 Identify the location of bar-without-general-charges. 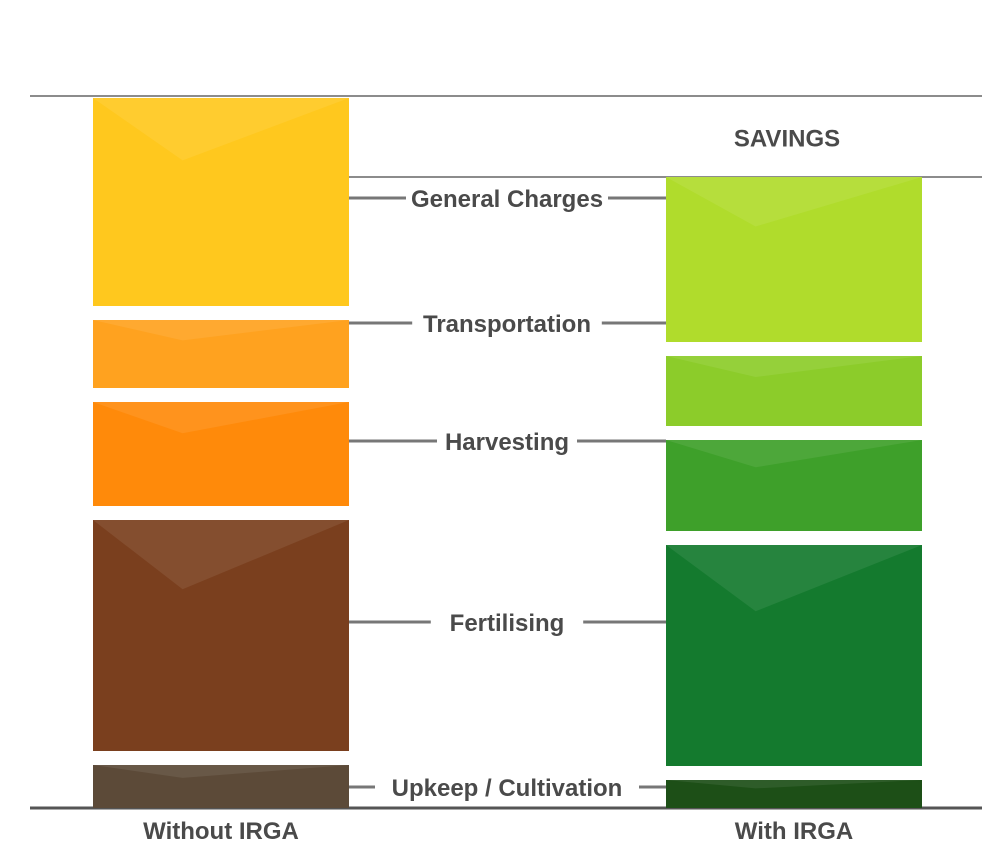
(221, 202).